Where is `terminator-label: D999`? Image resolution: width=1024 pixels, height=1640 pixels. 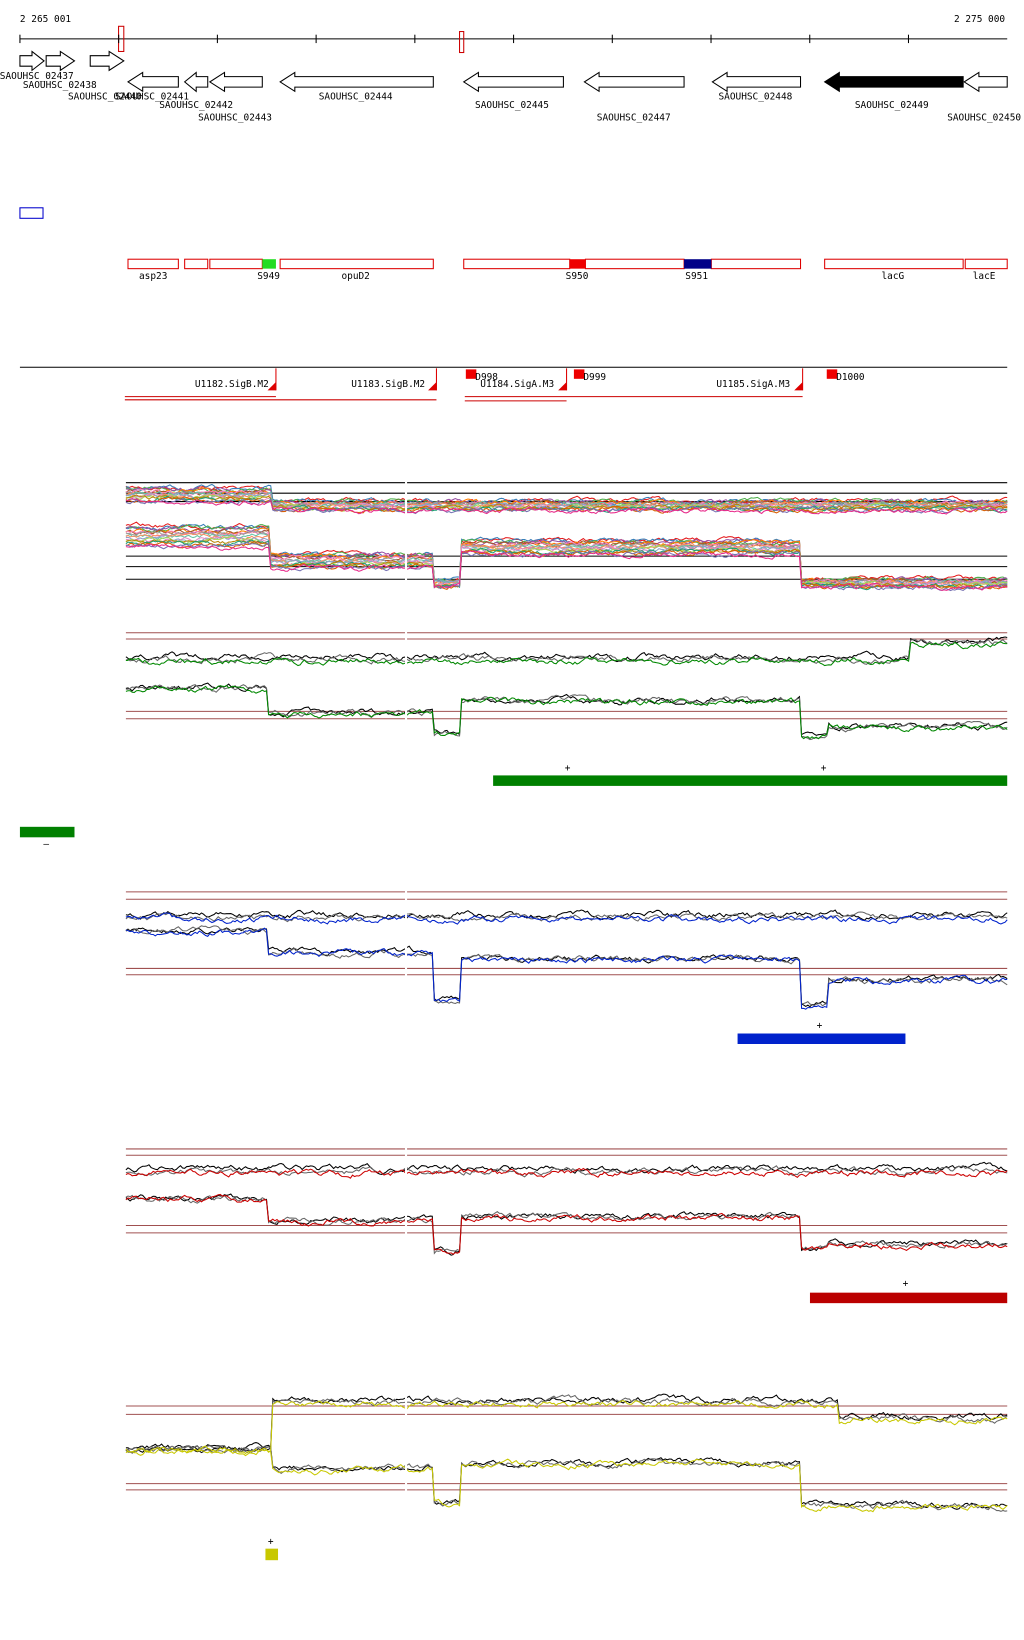
terminator-label: D999 is located at coordinates (594, 377).